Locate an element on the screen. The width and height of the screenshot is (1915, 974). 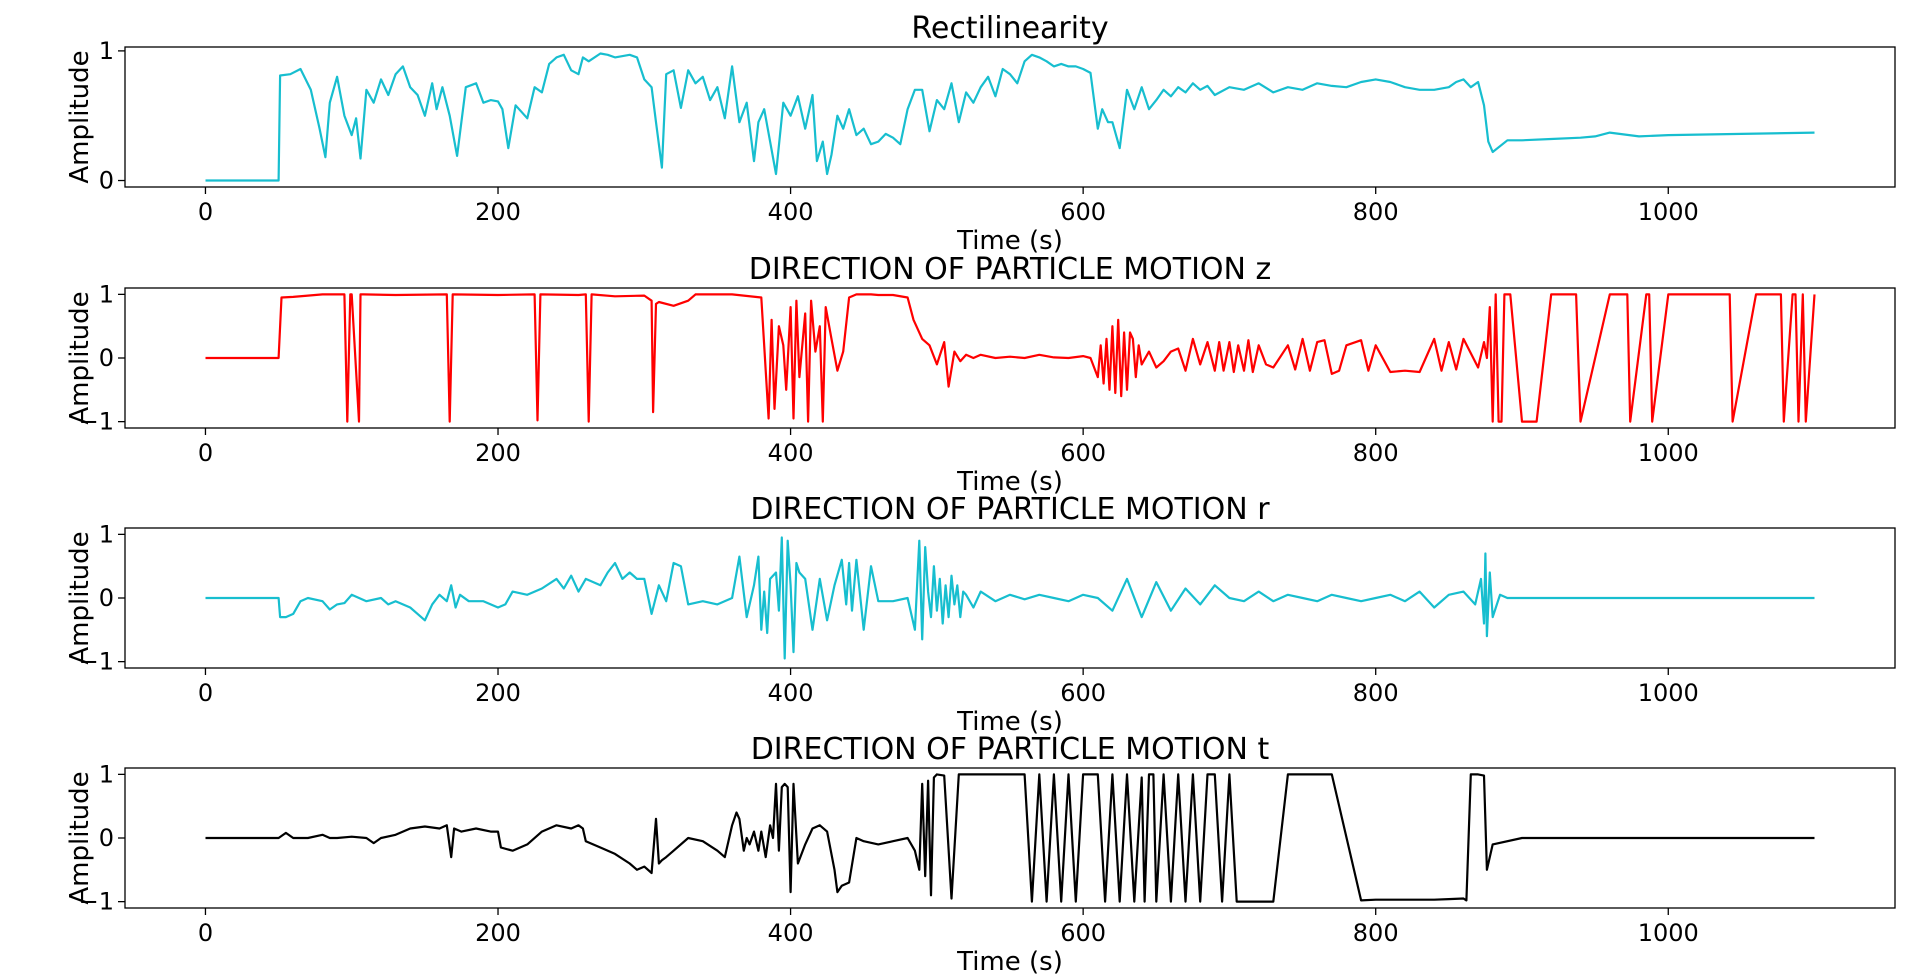
chart-title: DIRECTION OF PARTICLE MOTION t is located at coordinates (1010, 749).